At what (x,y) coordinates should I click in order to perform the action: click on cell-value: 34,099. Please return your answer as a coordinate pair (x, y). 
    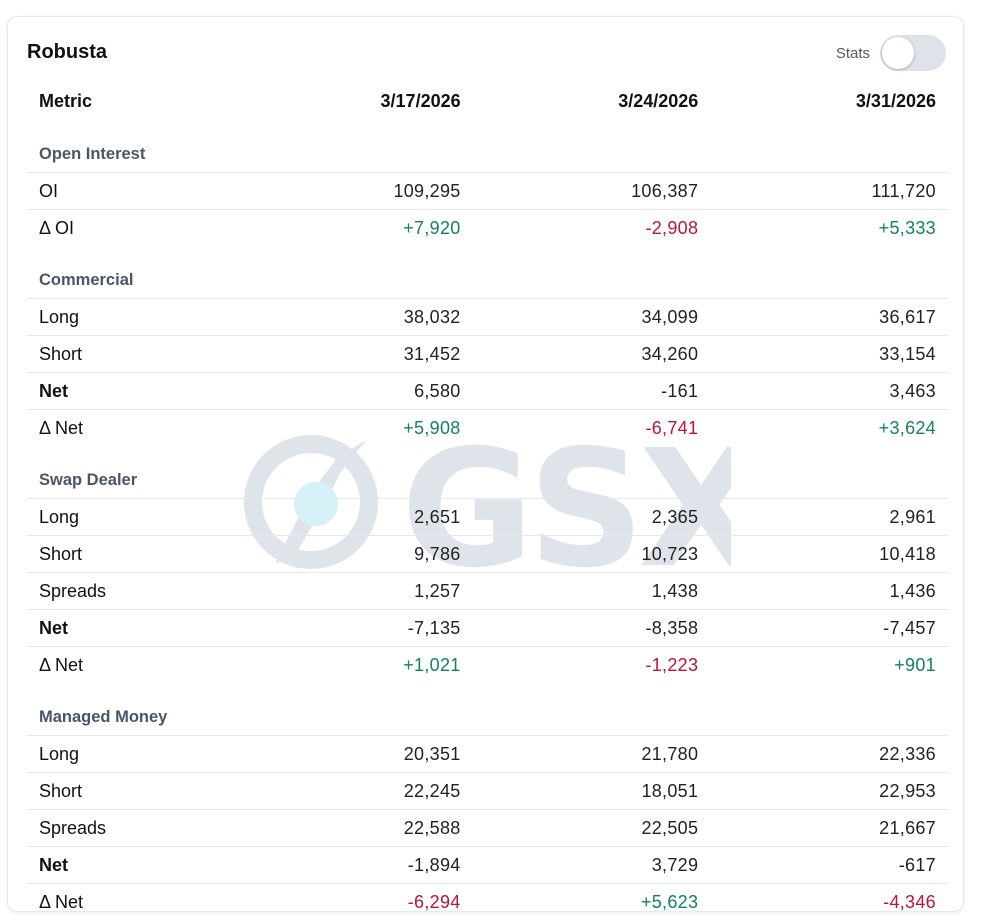
    Looking at the image, I should click on (591, 317).